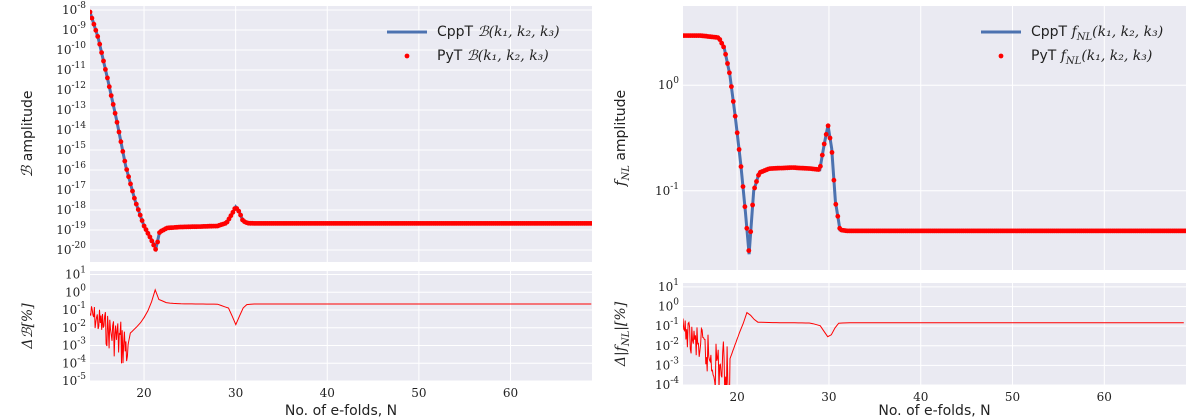  I want to click on series-group, so click(933, 348).